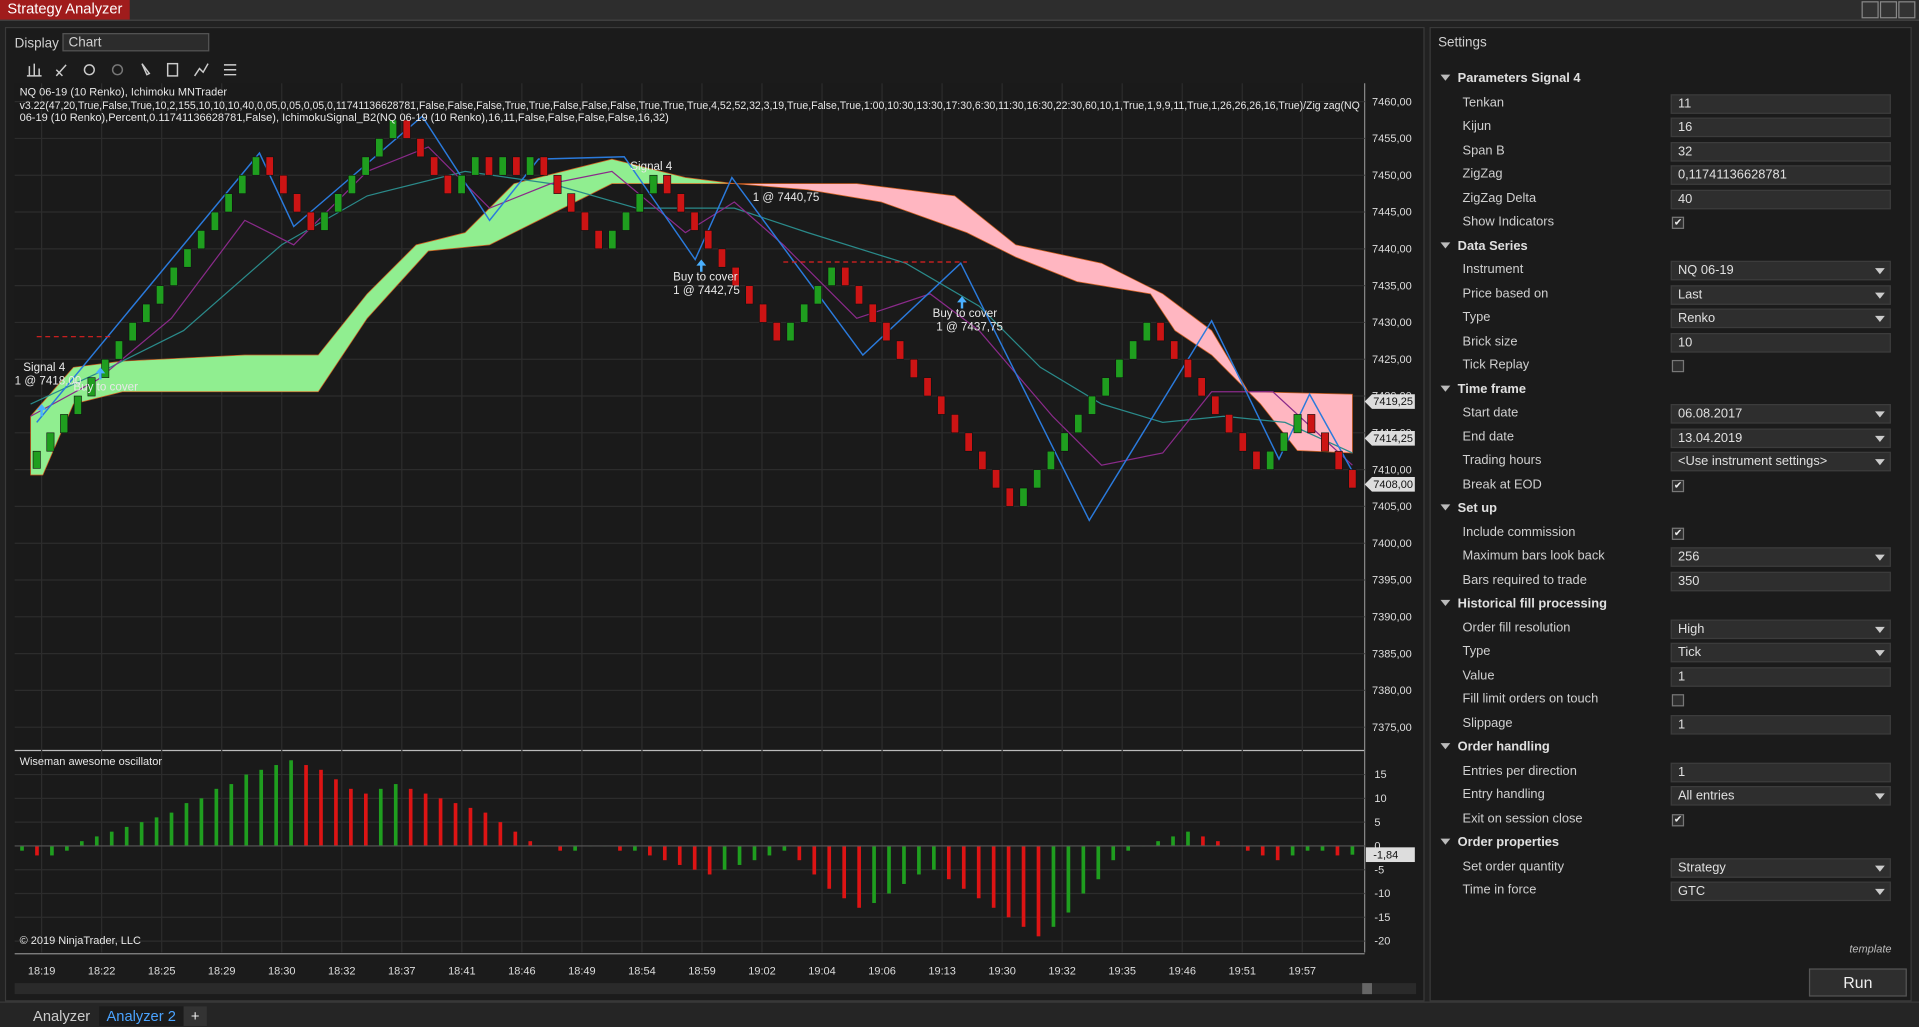  Describe the element at coordinates (1780, 294) in the screenshot. I see `dropdown: Last` at that location.